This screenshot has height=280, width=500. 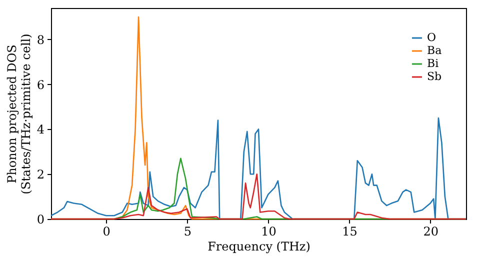 I want to click on legend-label: Bi, so click(x=433, y=63).